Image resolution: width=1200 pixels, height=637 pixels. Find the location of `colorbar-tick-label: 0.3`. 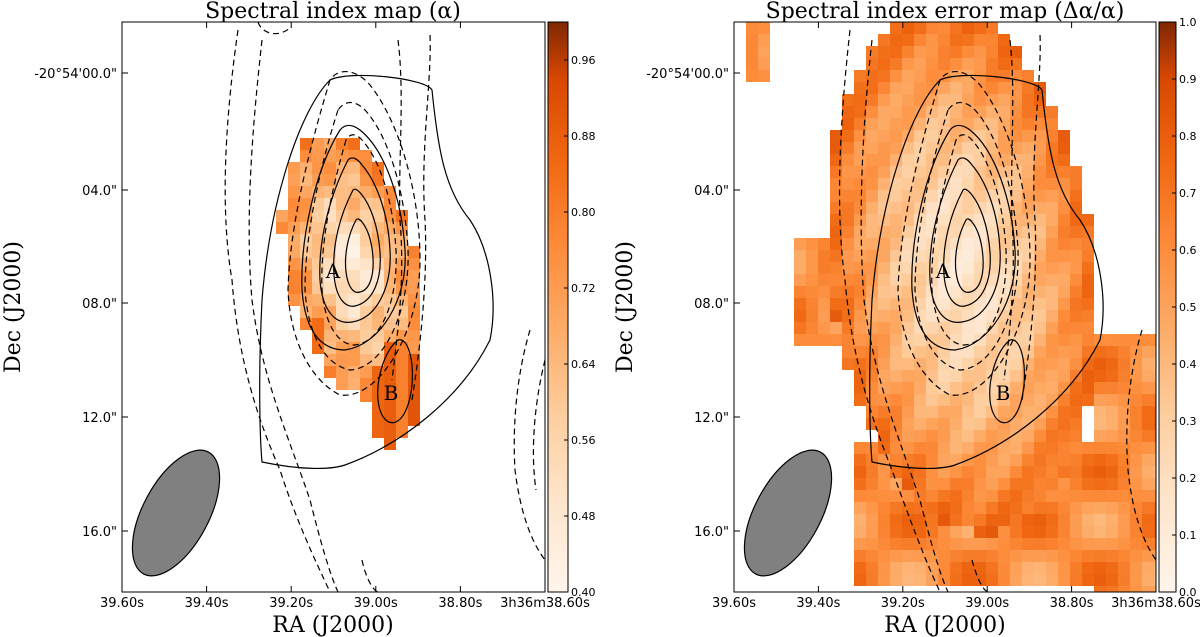

colorbar-tick-label: 0.3 is located at coordinates (1188, 421).